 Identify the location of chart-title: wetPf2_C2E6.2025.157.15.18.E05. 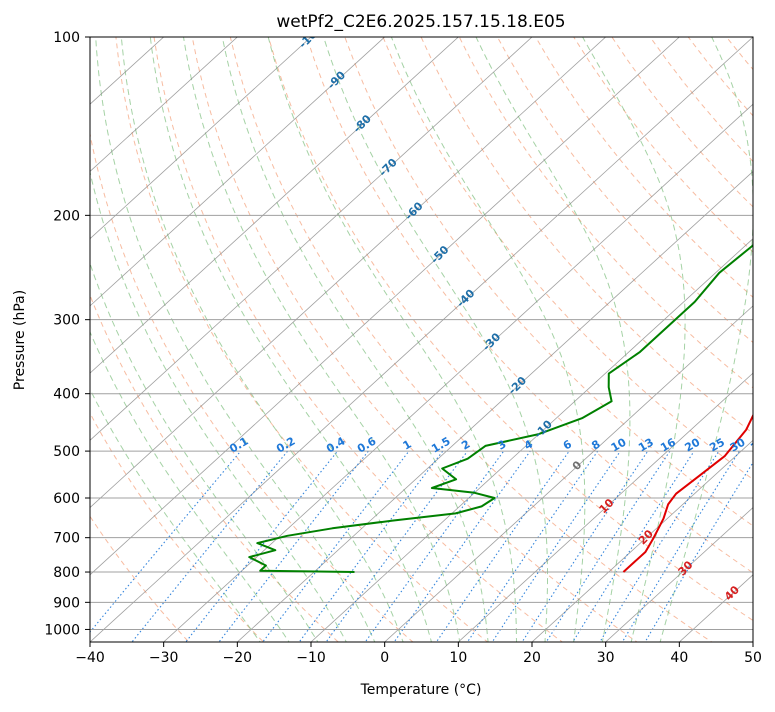
(420, 22).